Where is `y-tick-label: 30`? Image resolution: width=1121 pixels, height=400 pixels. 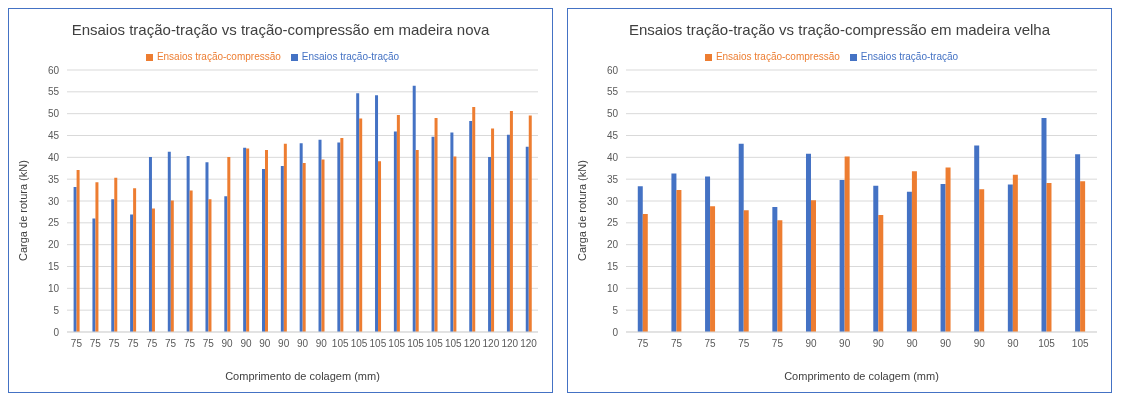 y-tick-label: 30 is located at coordinates (53, 201).